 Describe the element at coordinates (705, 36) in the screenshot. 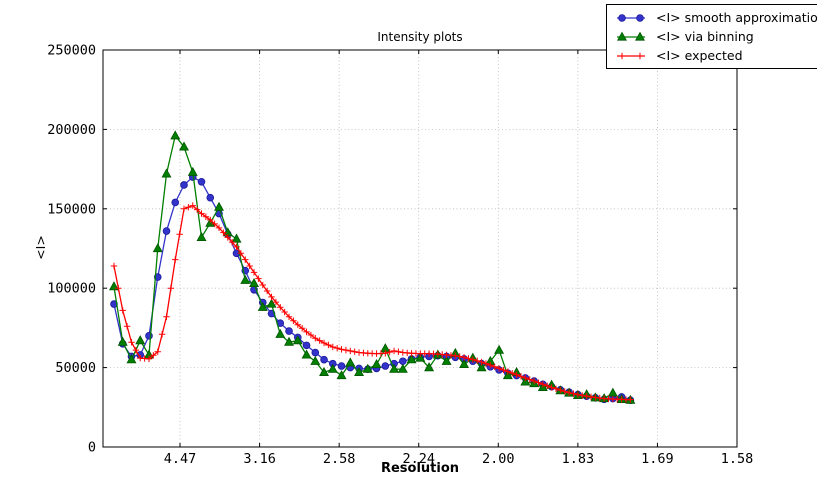

I see `legend-label: <I> via binning` at that location.